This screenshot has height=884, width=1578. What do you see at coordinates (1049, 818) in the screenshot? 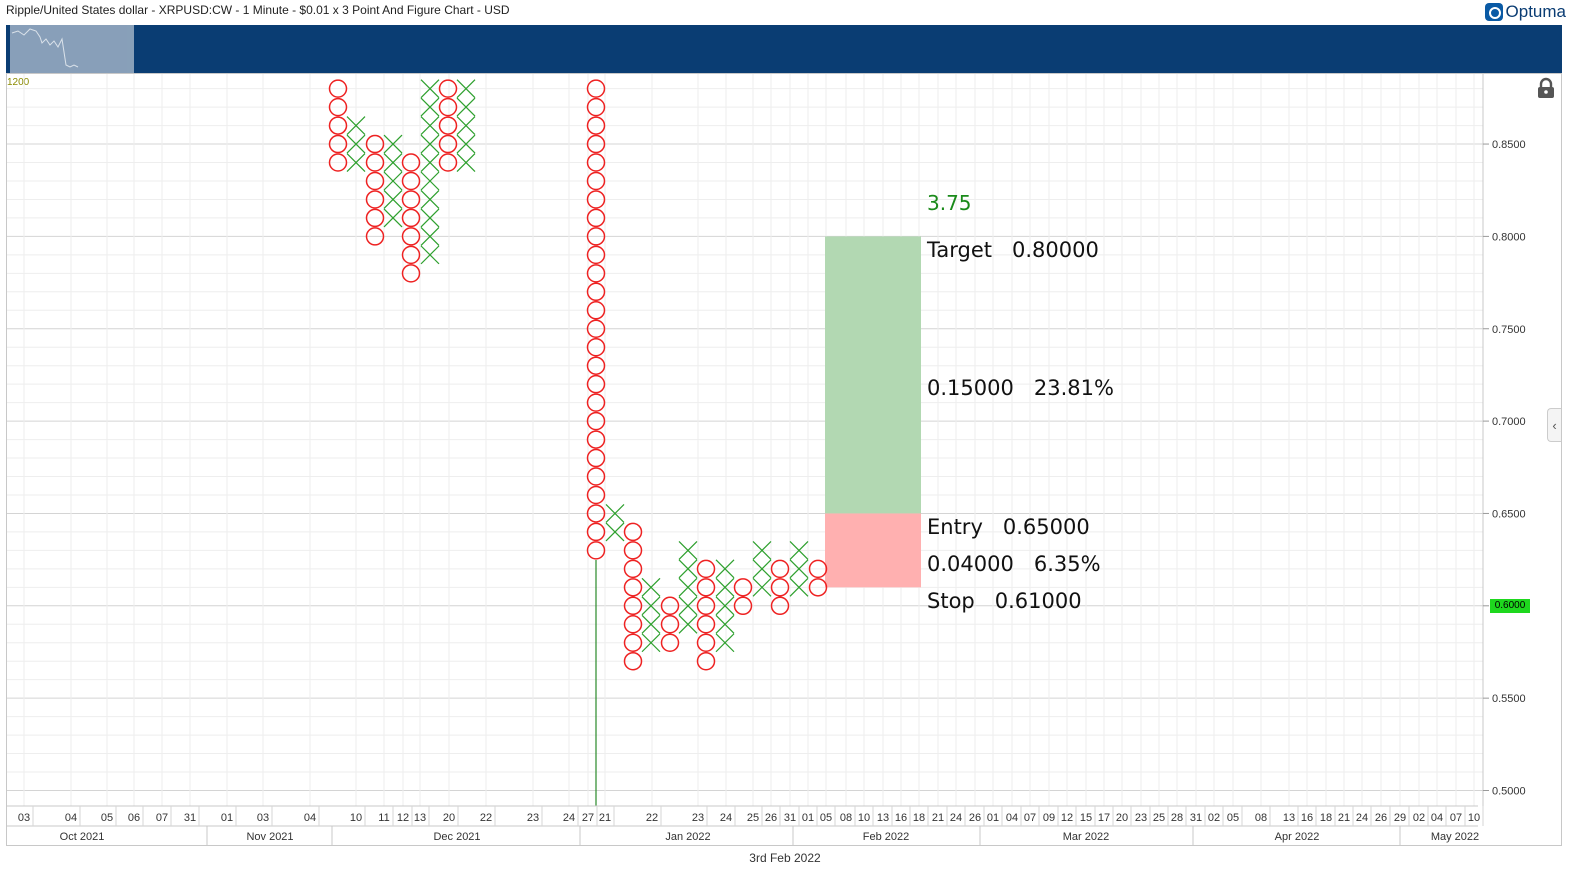
I see `date-tick-label: 09` at bounding box center [1049, 818].